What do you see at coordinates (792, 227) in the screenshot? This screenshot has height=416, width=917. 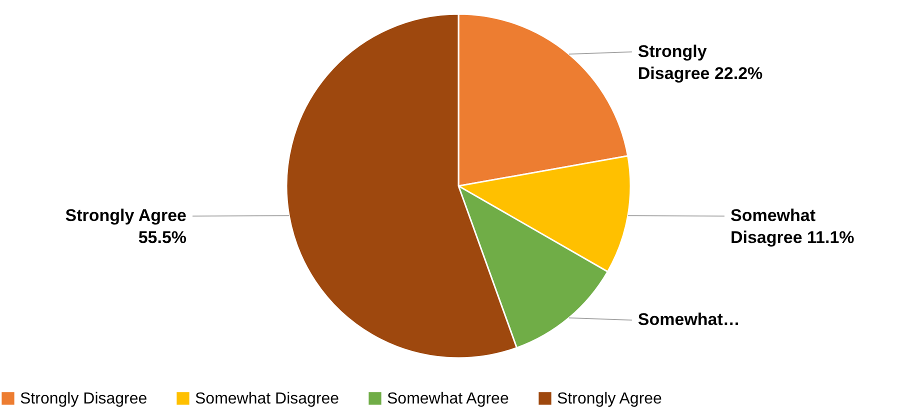 I see `data-label: Somewhat Disagree 11.1%` at bounding box center [792, 227].